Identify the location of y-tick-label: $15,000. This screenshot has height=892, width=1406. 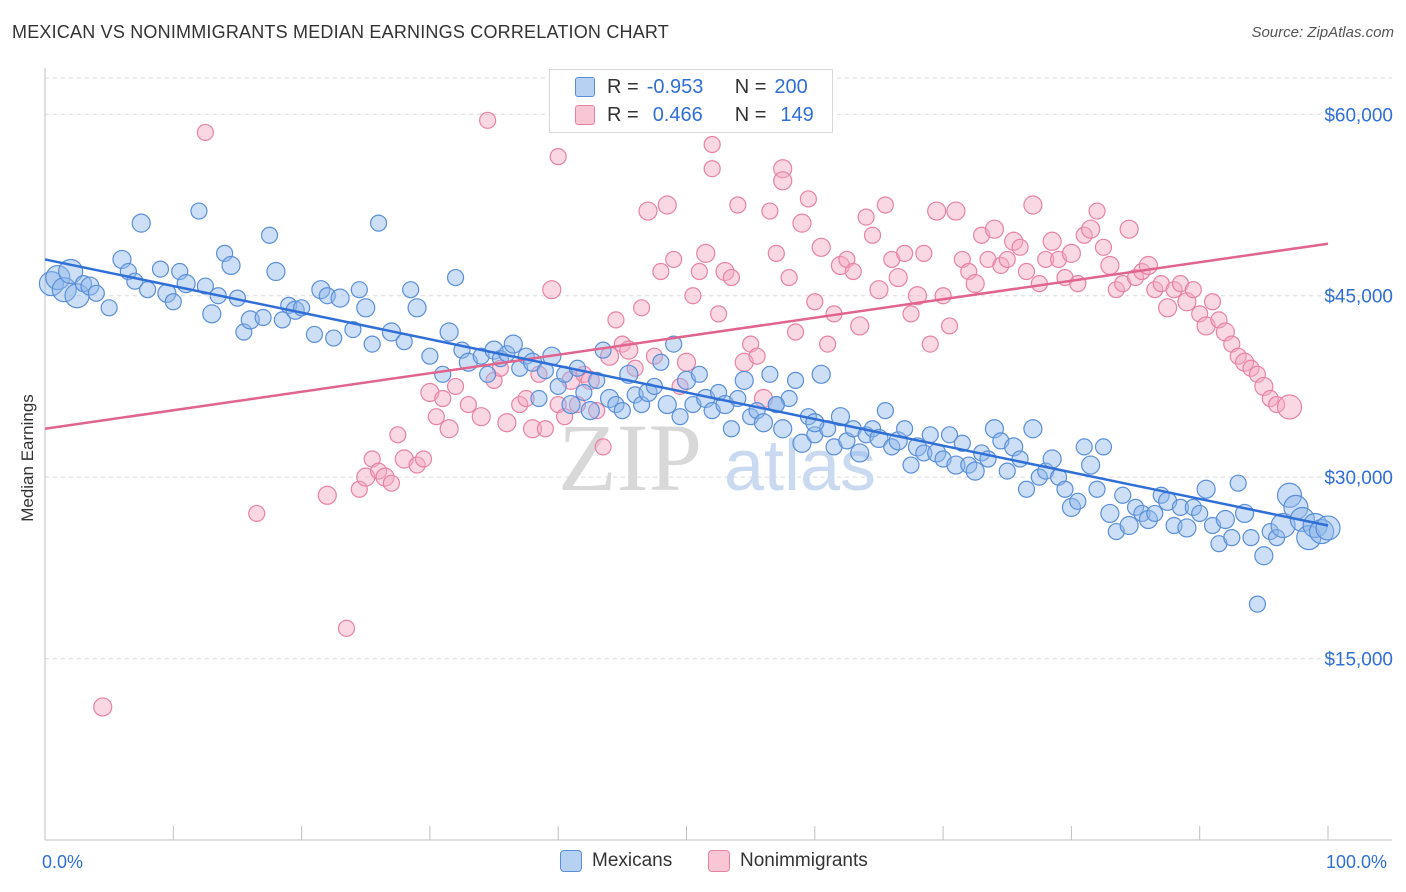
(1358, 660).